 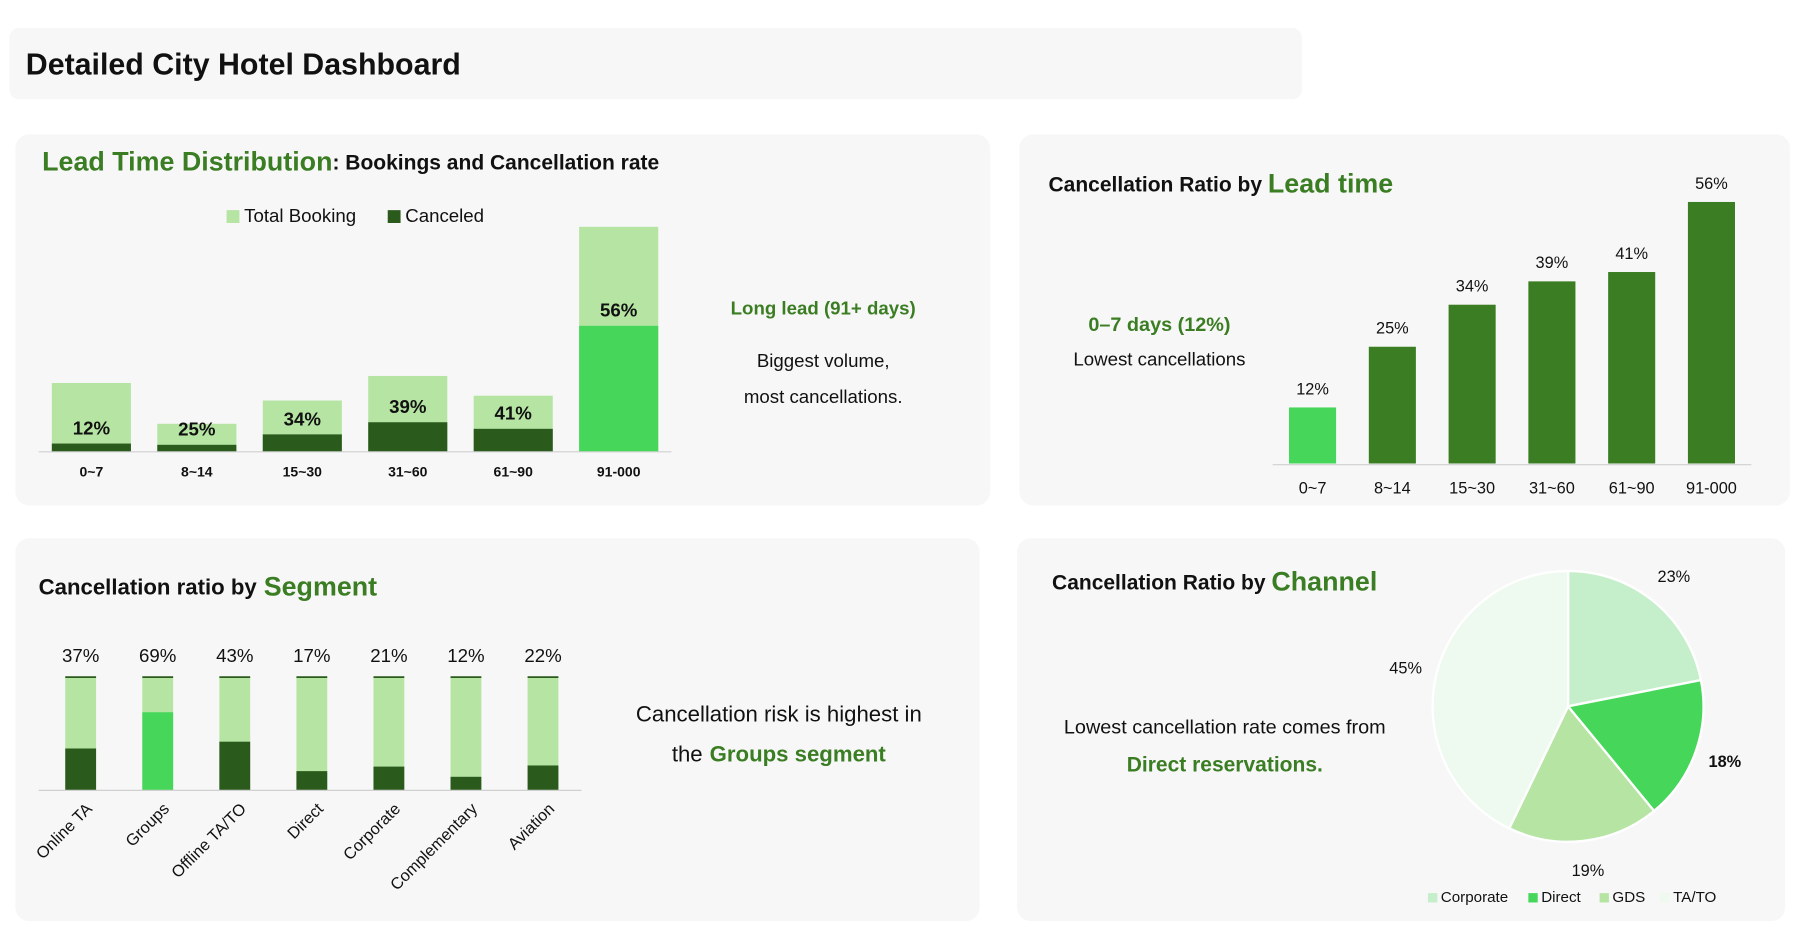 What do you see at coordinates (495, 162) in the screenshot?
I see `subtitle: : Bookings and Cancellation rate` at bounding box center [495, 162].